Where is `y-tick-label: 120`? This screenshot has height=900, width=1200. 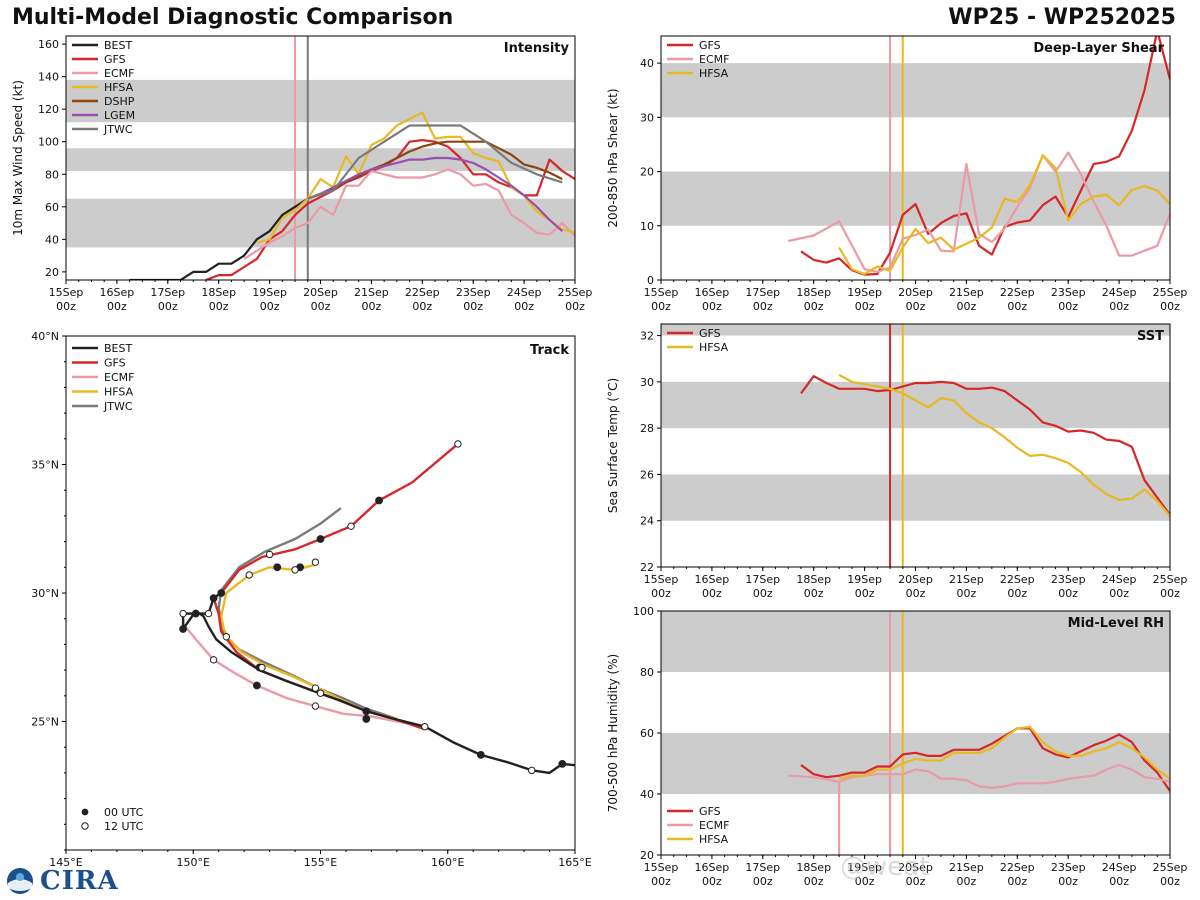
y-tick-label: 120 is located at coordinates (48, 109).